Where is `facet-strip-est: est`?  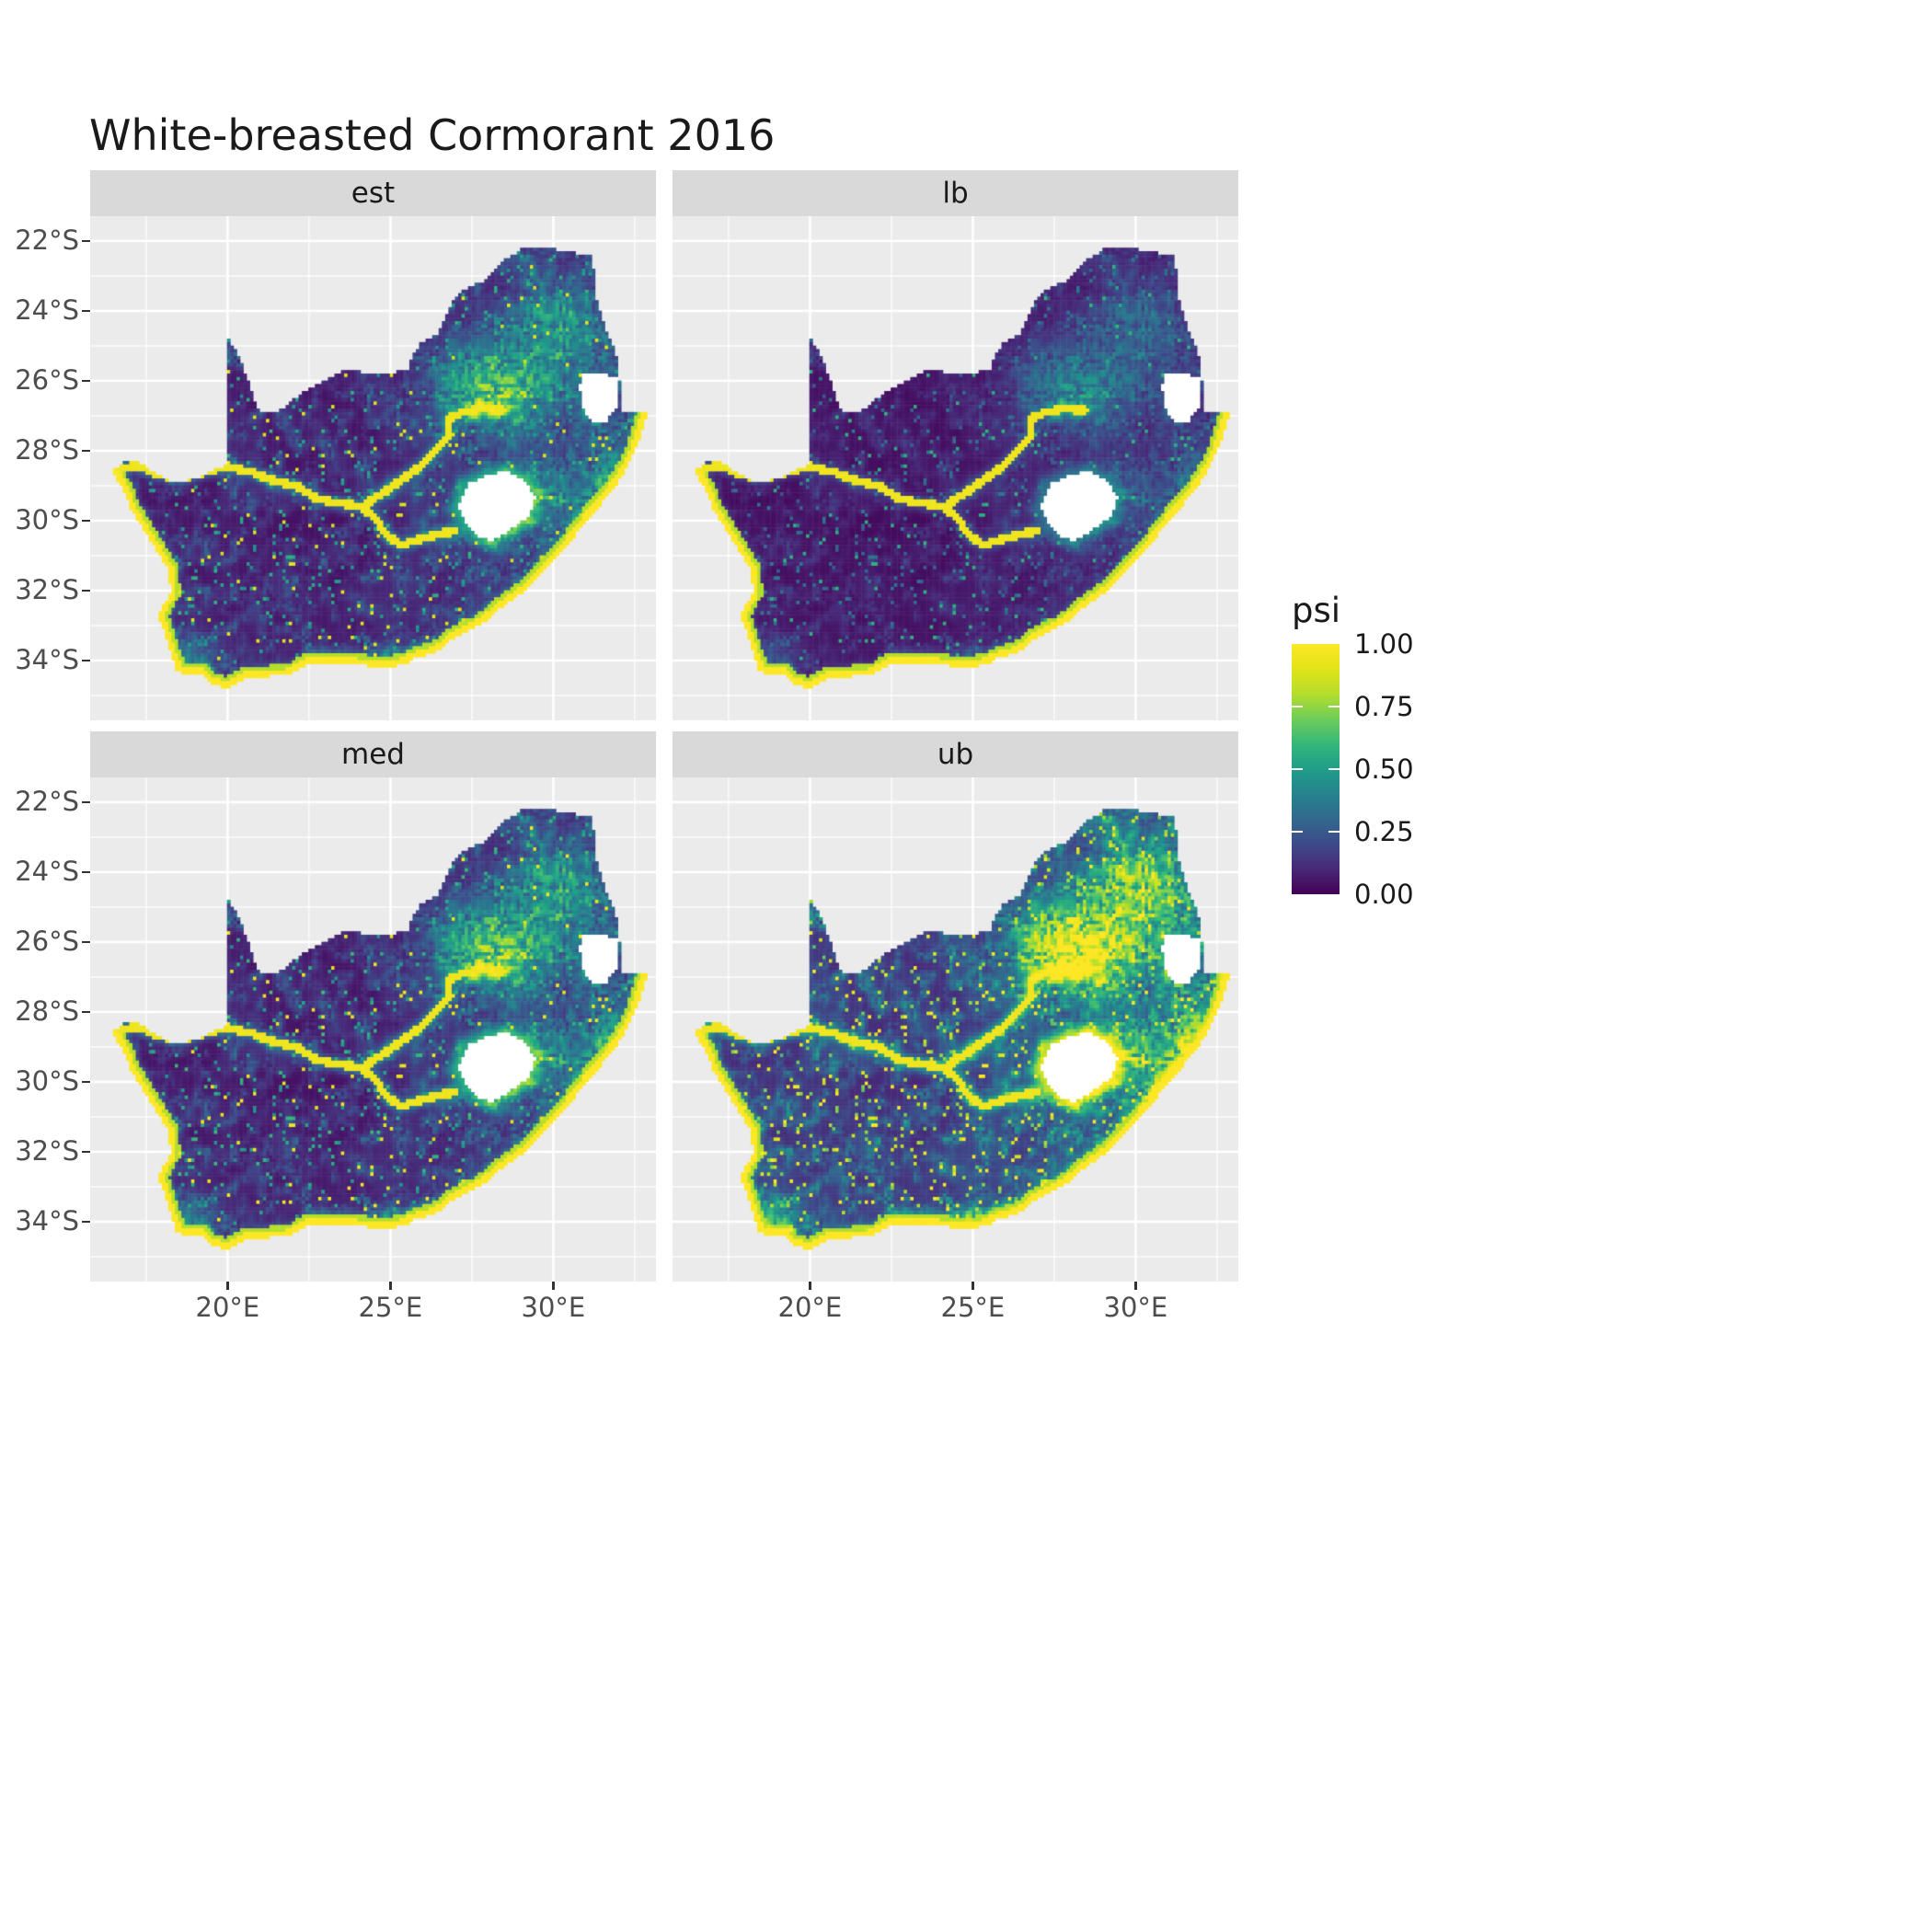 facet-strip-est: est is located at coordinates (373, 193).